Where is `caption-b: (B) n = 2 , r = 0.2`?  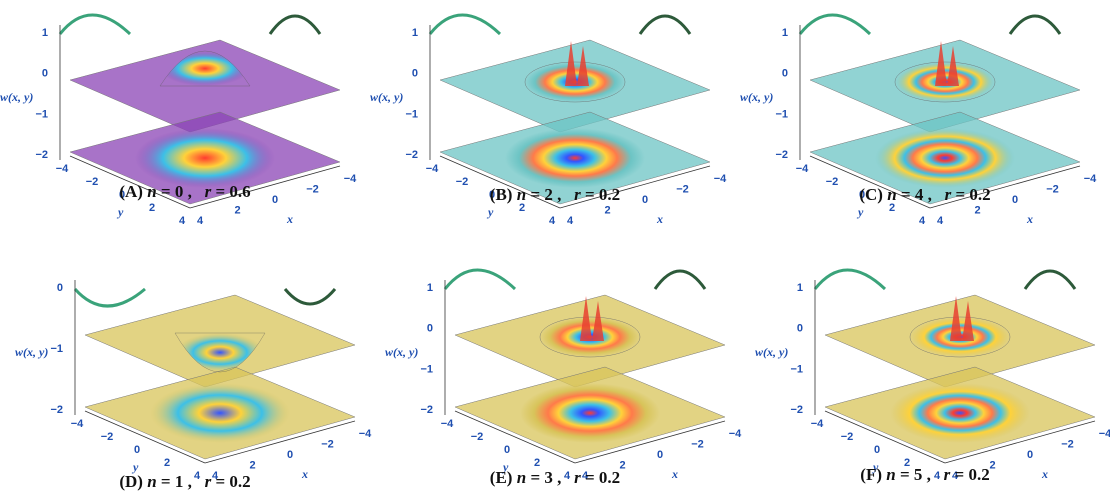 caption-b: (B) n = 2 , r = 0.2 is located at coordinates (555, 194).